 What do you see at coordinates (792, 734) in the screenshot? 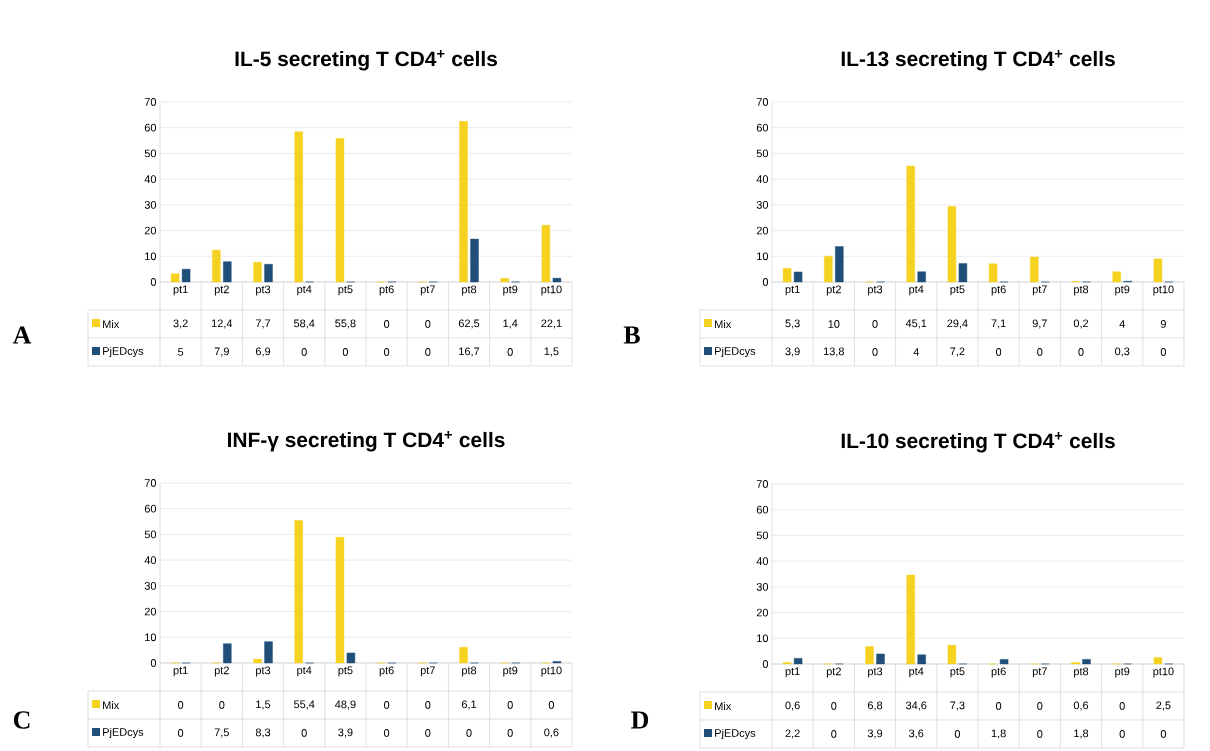
I see `data-label: 2,2` at bounding box center [792, 734].